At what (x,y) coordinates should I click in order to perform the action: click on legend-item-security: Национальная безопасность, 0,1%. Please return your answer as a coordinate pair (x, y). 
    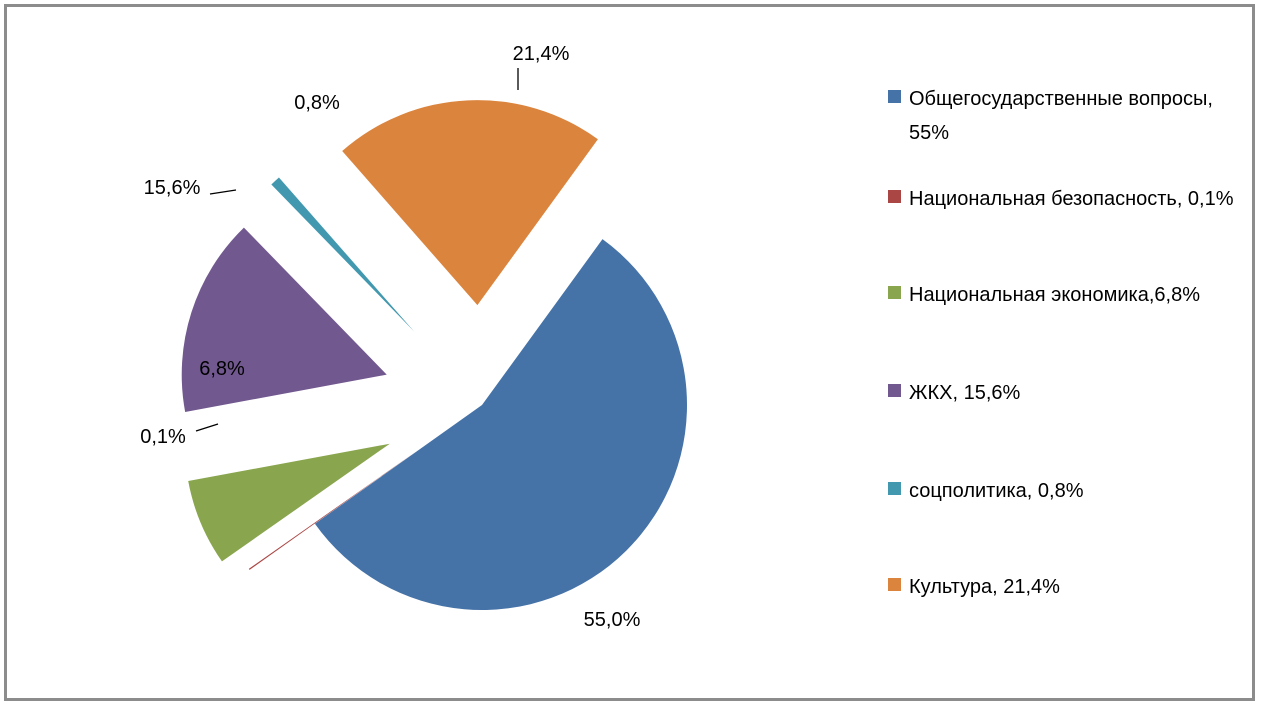
    Looking at the image, I should click on (1068, 199).